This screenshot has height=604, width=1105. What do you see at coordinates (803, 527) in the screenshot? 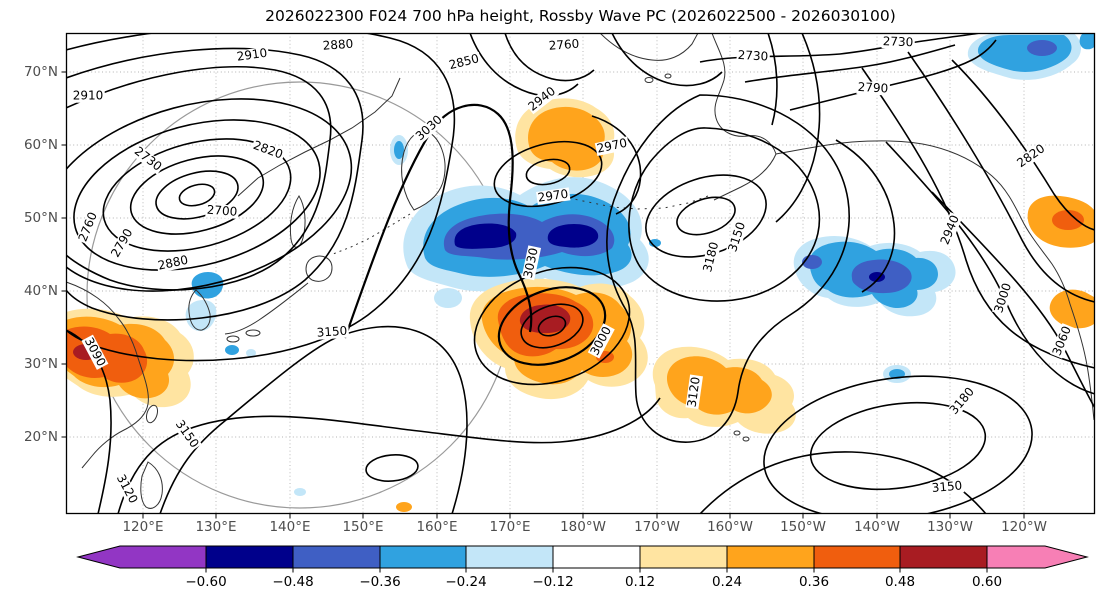
I see `lon-tick-label: 150°W` at bounding box center [803, 527].